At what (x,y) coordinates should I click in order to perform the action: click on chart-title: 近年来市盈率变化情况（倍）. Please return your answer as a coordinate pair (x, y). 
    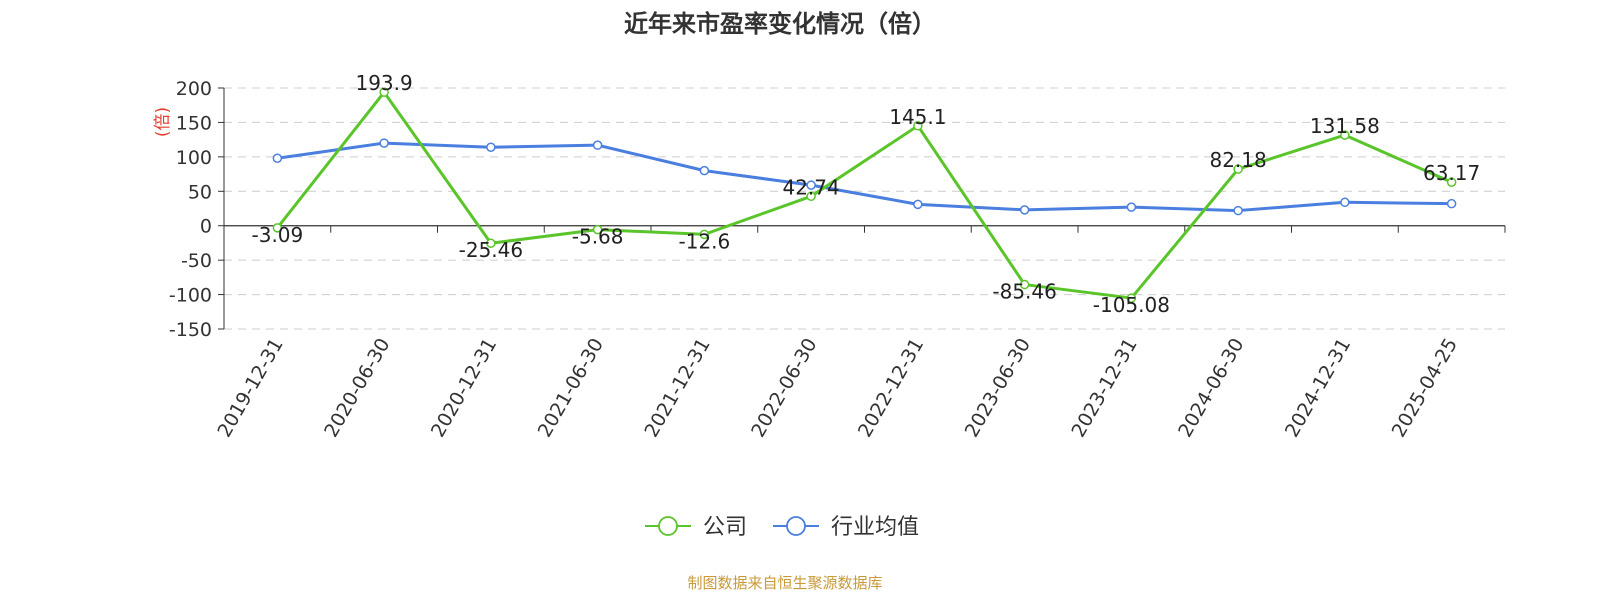
    Looking at the image, I should click on (780, 24).